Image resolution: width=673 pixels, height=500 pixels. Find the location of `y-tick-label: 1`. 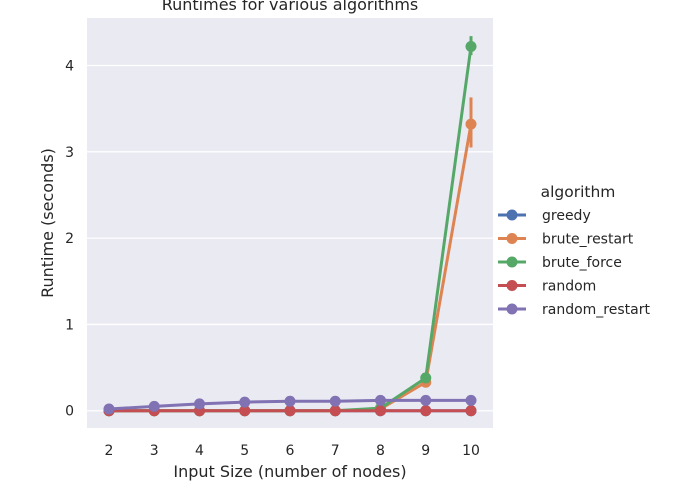

y-tick-label: 1 is located at coordinates (69, 325).